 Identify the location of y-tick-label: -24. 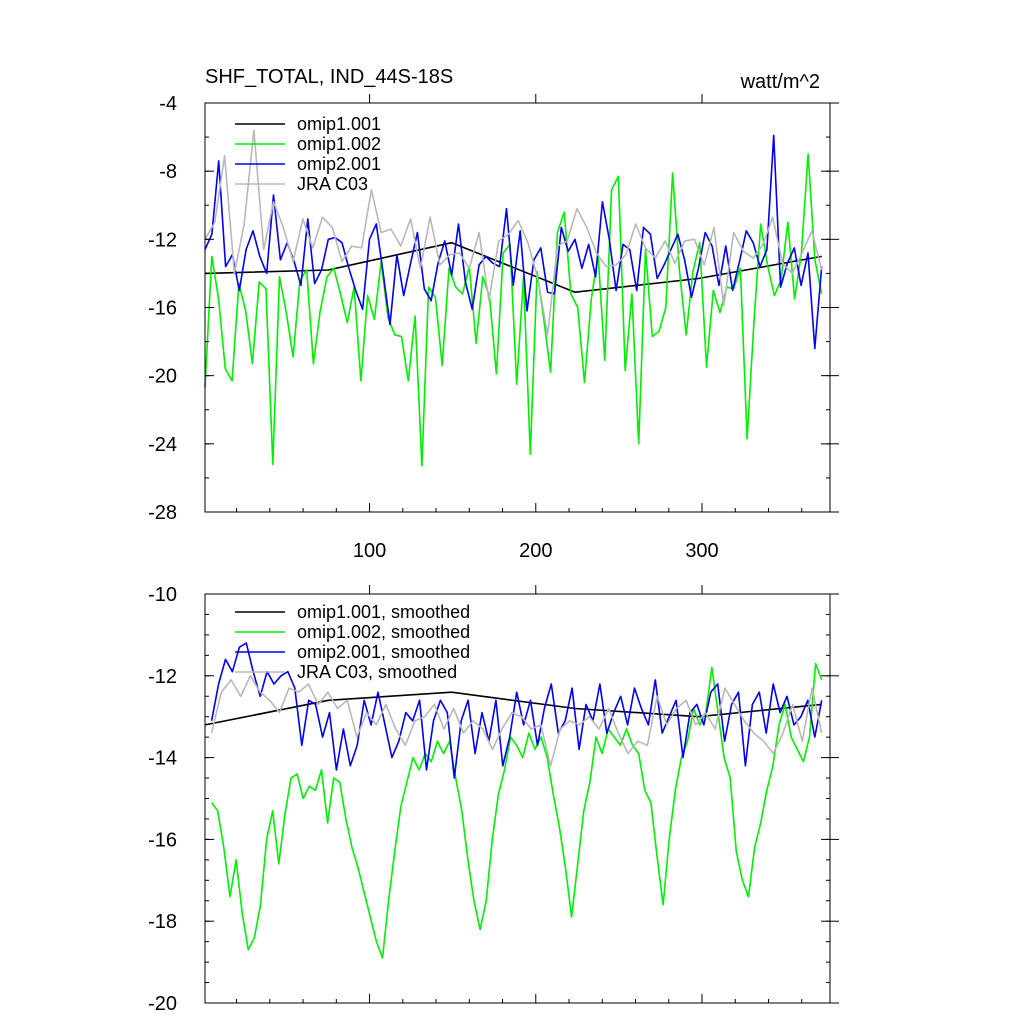
(162, 445).